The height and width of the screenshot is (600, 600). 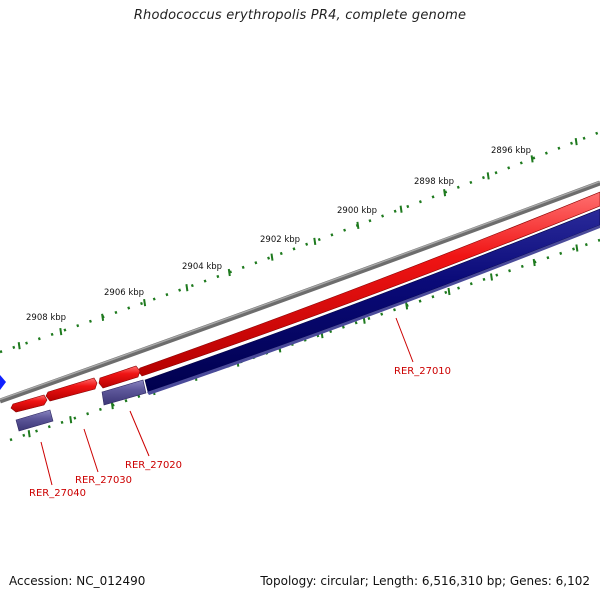 I want to click on ruler-label-2906: 2906 kbp, so click(x=124, y=293).